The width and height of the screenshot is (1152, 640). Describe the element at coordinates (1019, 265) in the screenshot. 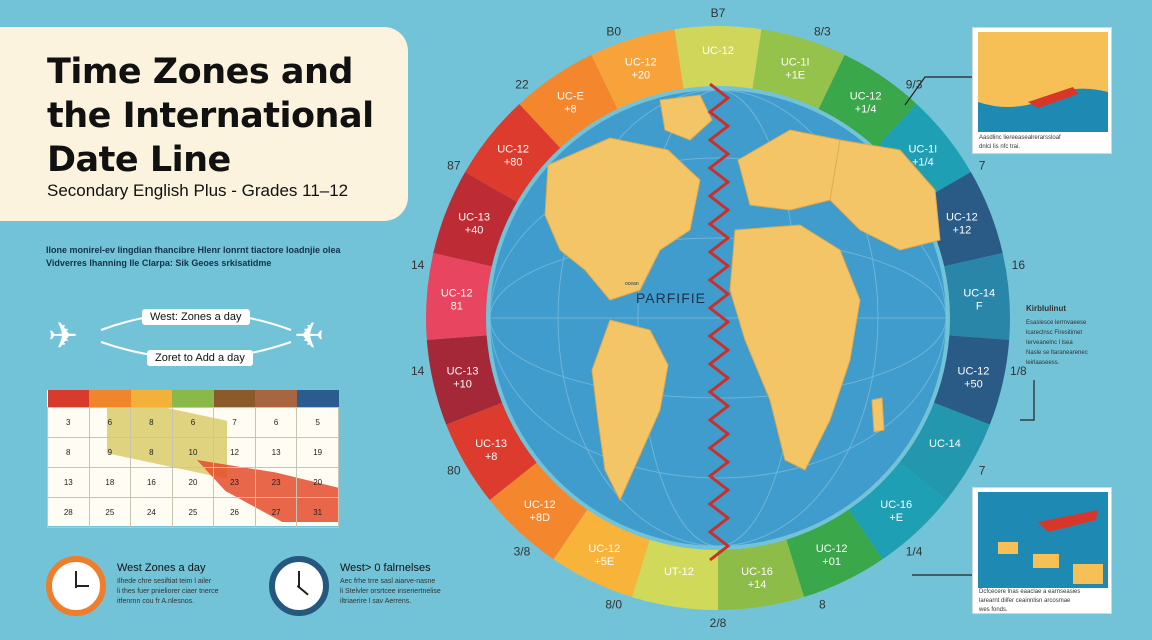

I see `outer-zone-number: 16` at that location.